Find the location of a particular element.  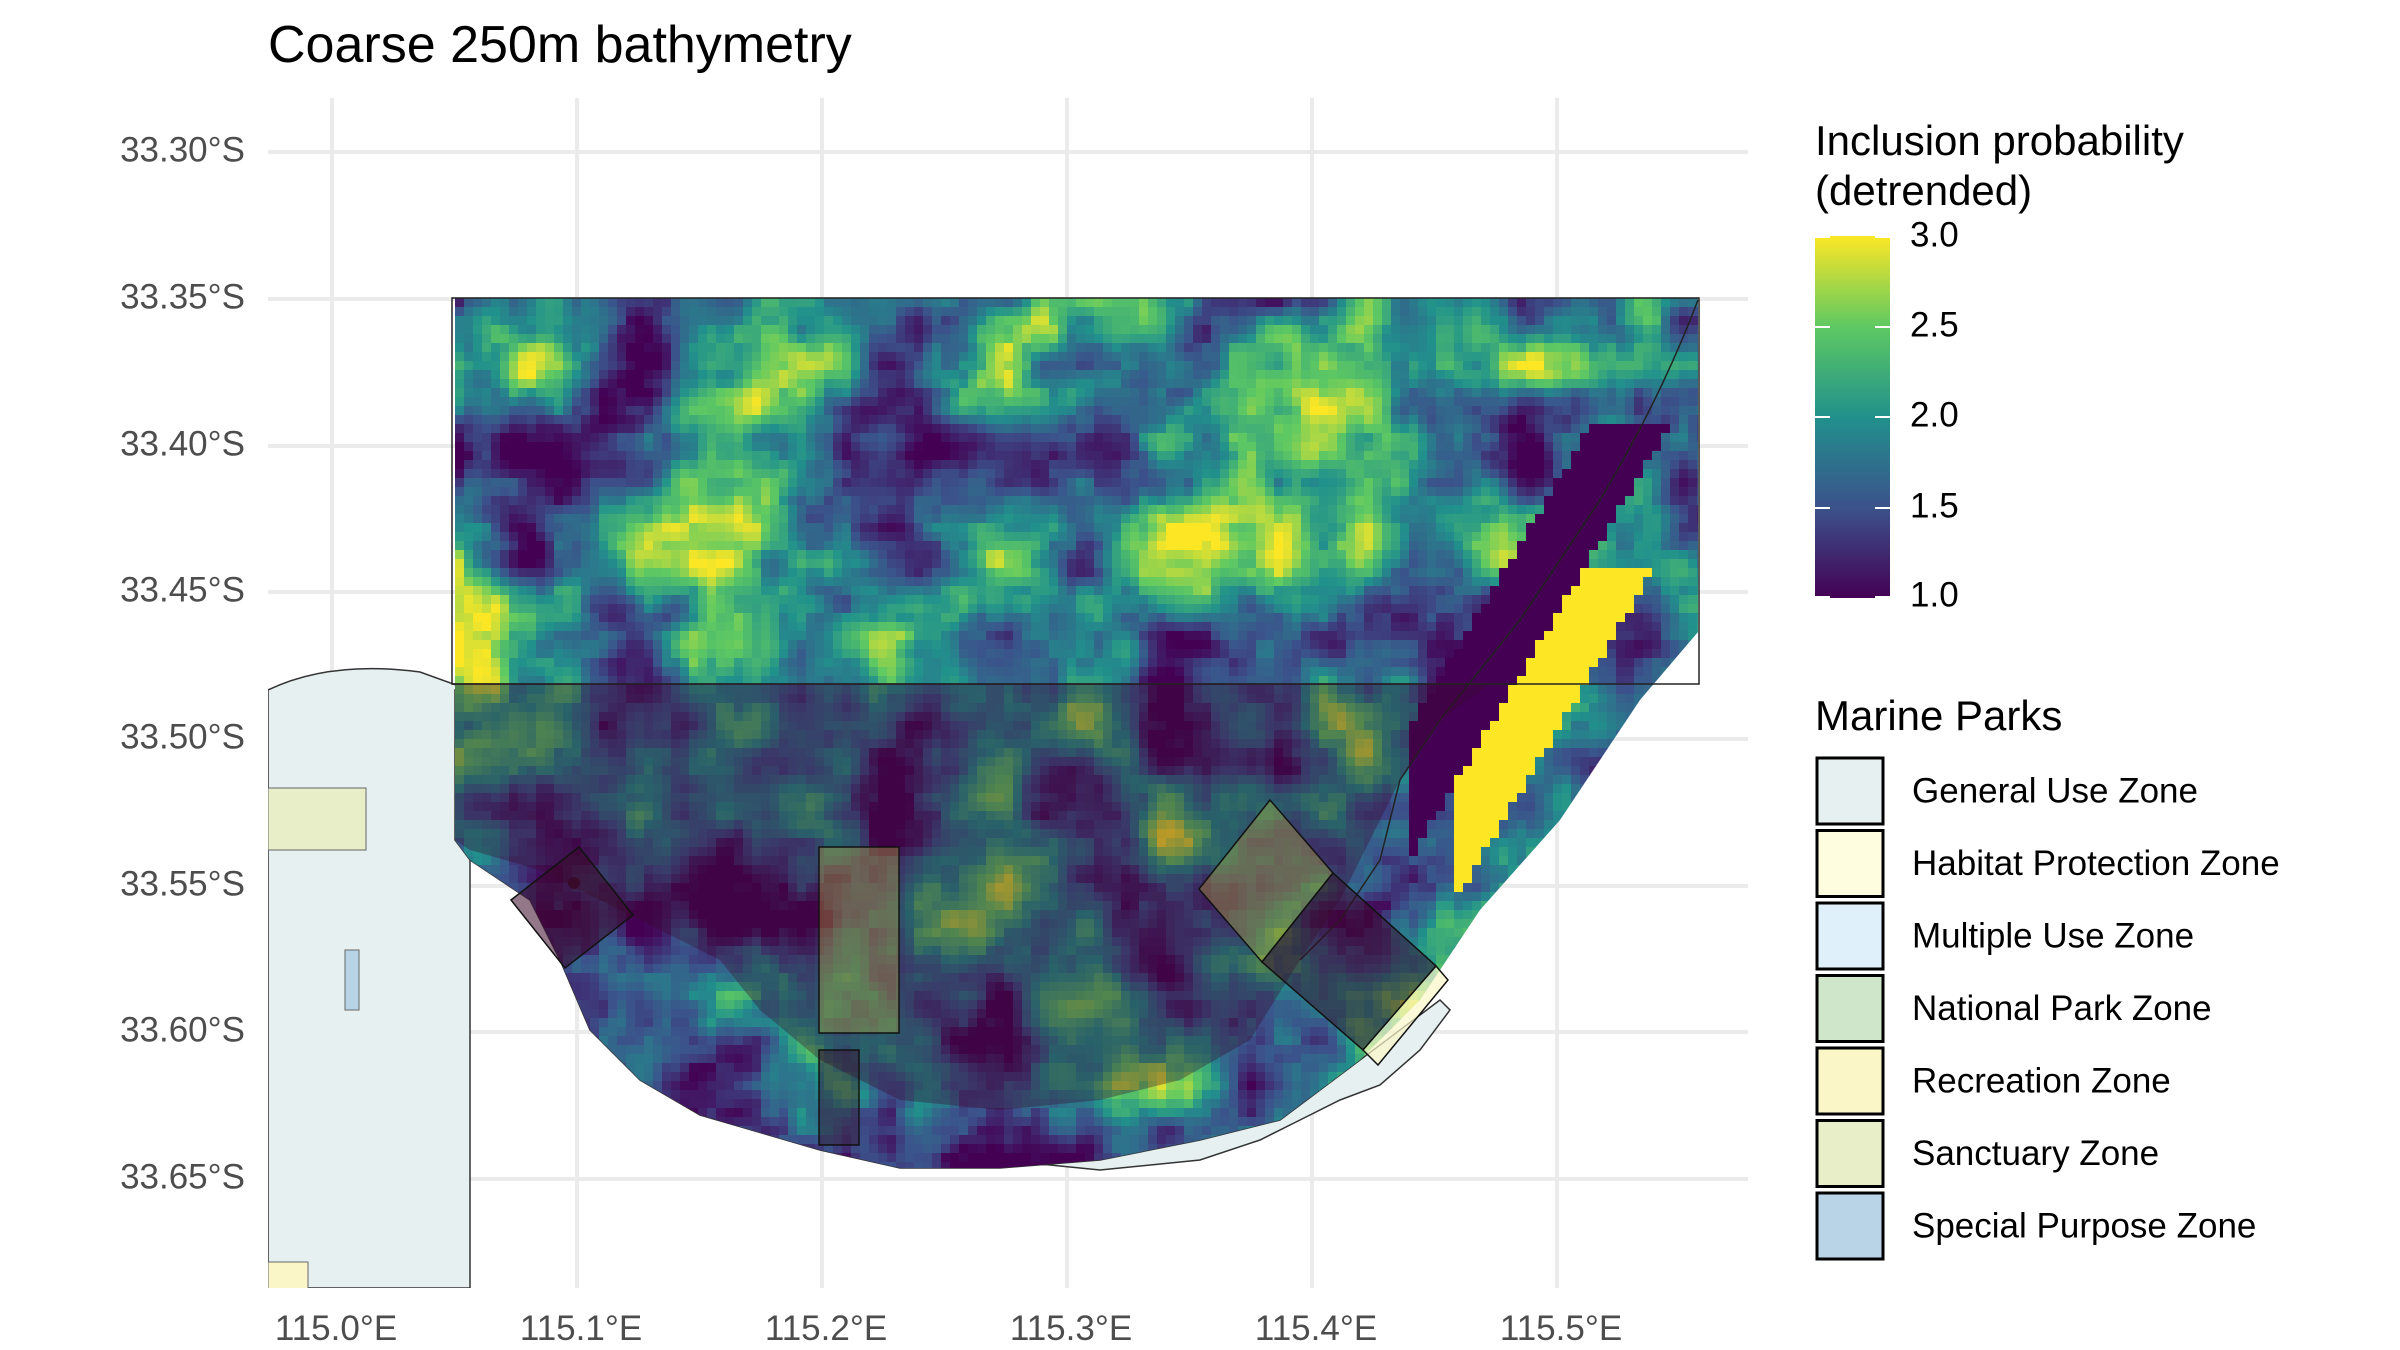

special-purpose-zone is located at coordinates (352, 980).